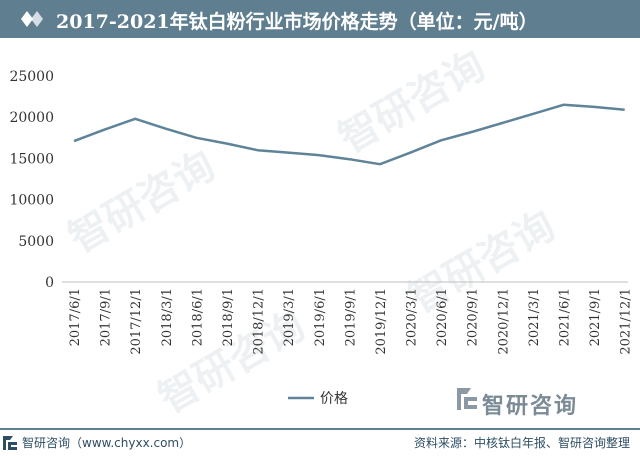  Describe the element at coordinates (522, 442) in the screenshot. I see `footer-source: 资料来源：中核钛白年报、智研咨询整理` at that location.